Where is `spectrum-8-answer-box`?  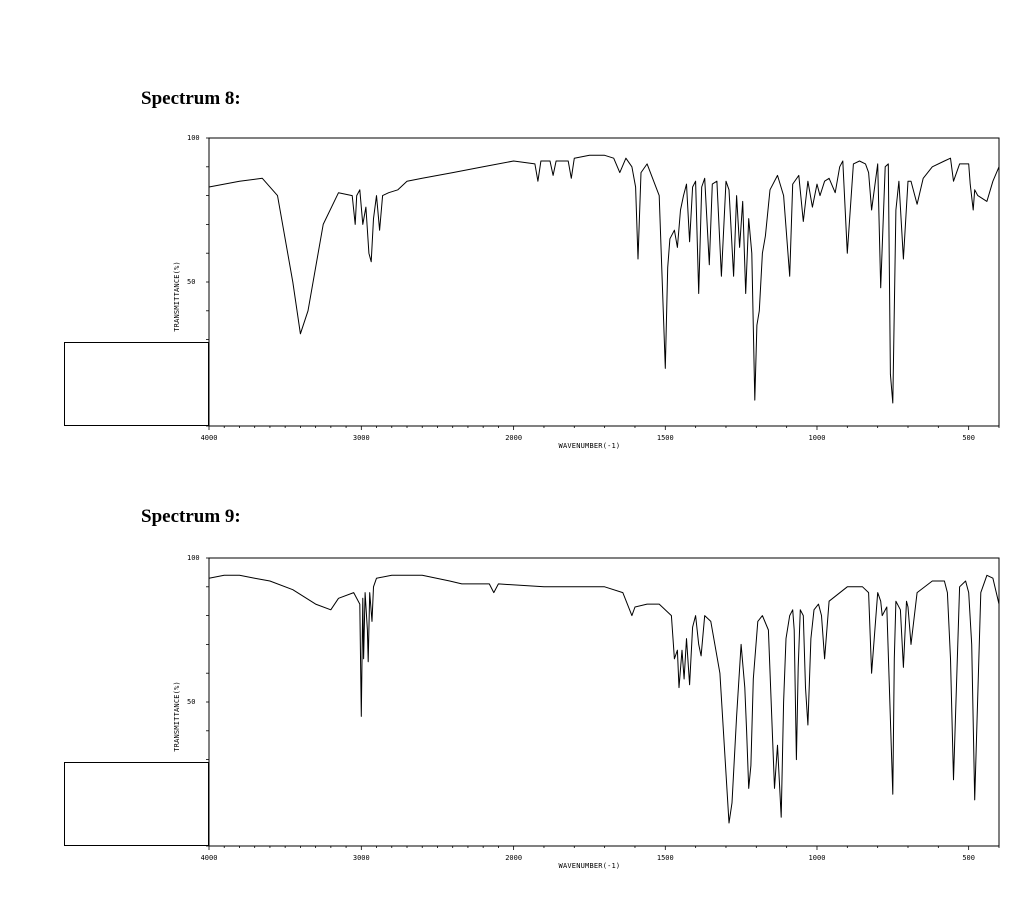
spectrum-8-answer-box is located at coordinates (136, 384).